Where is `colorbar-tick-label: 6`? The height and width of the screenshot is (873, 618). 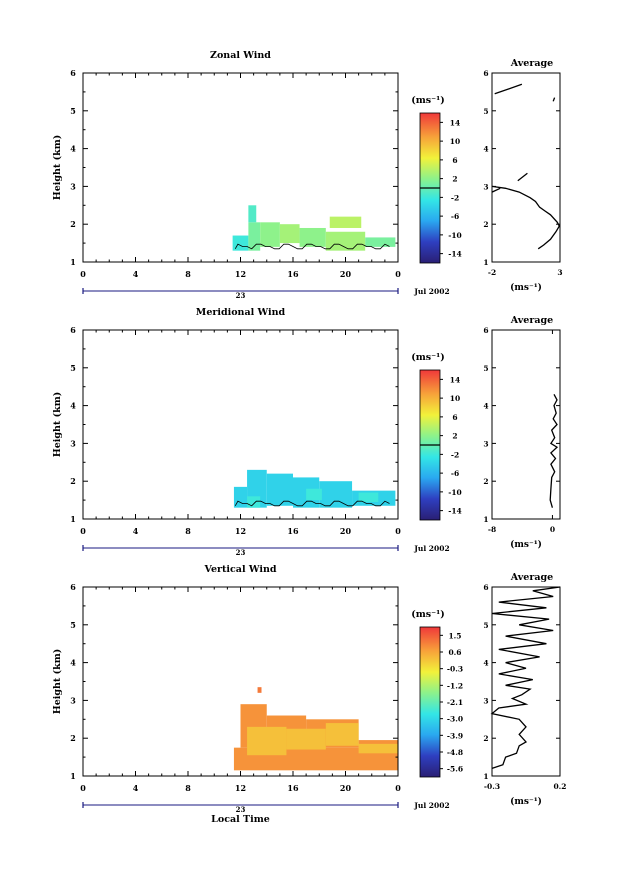 colorbar-tick-label: 6 is located at coordinates (454, 417).